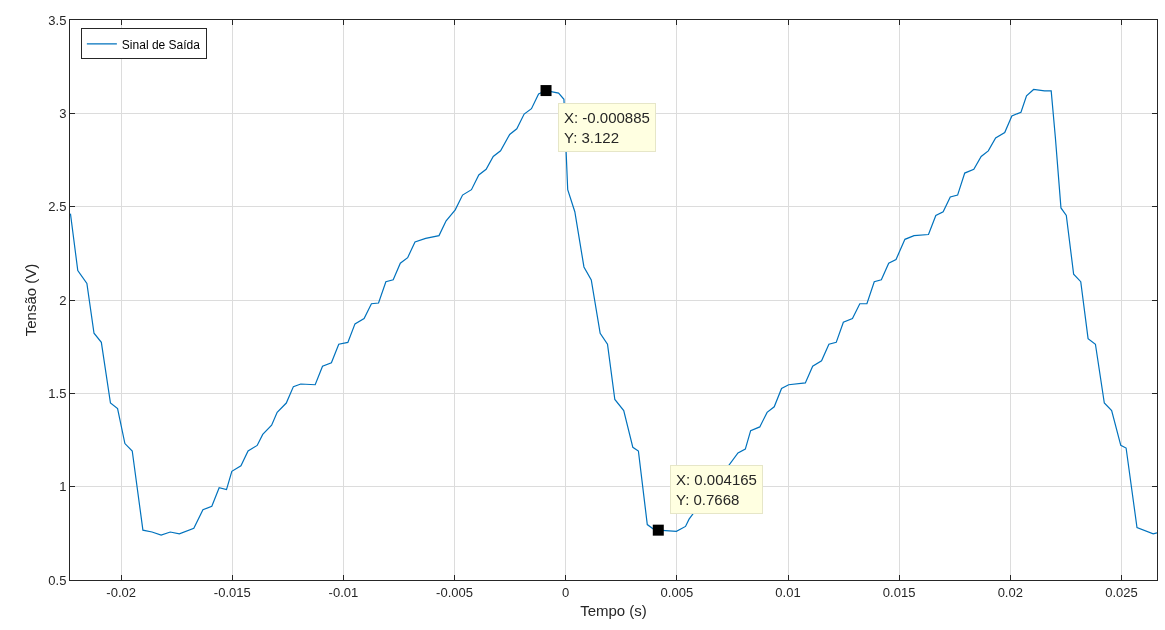 Image resolution: width=1165 pixels, height=630 pixels. Describe the element at coordinates (232, 592) in the screenshot. I see `x-tick-label: -0.015` at that location.